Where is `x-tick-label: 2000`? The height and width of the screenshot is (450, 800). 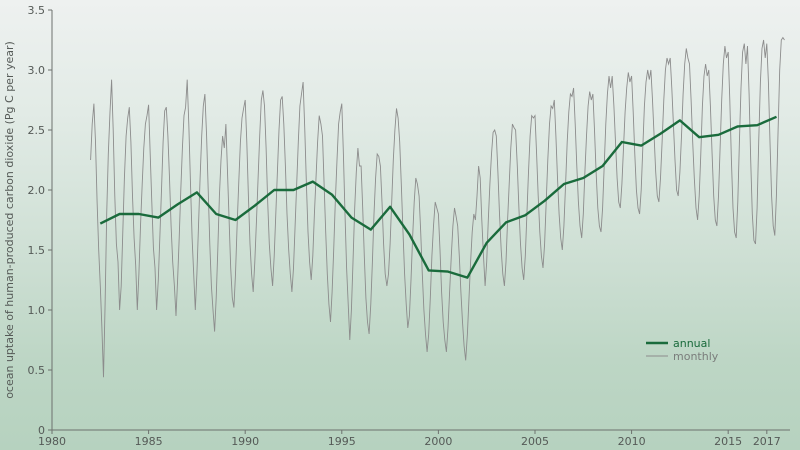 x-tick-label: 2000 is located at coordinates (438, 441).